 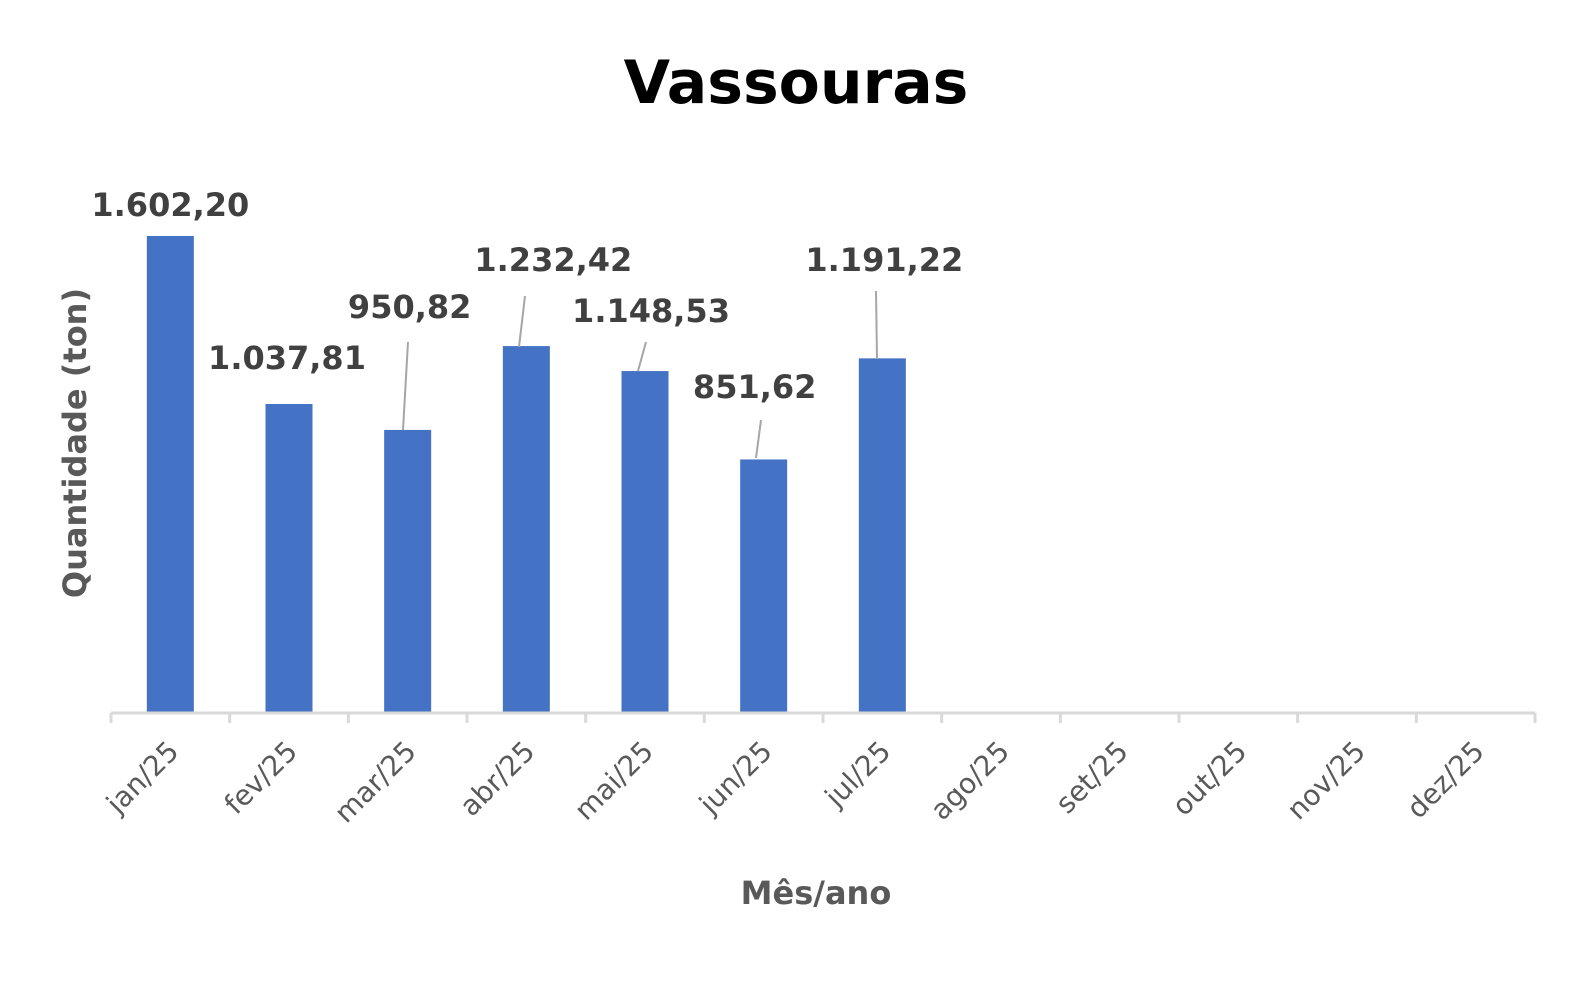 What do you see at coordinates (375, 782) in the screenshot?
I see `x-tick-label: mar/25` at bounding box center [375, 782].